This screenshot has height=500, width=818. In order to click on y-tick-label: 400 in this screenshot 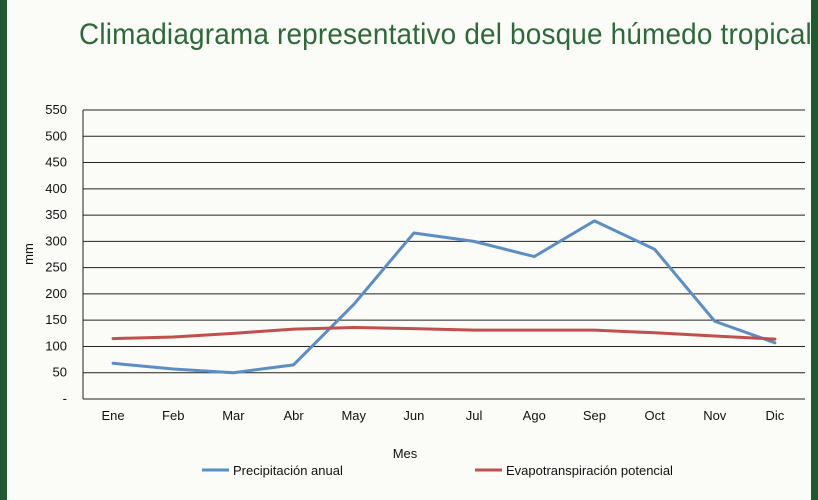, I will do `click(56, 188)`.